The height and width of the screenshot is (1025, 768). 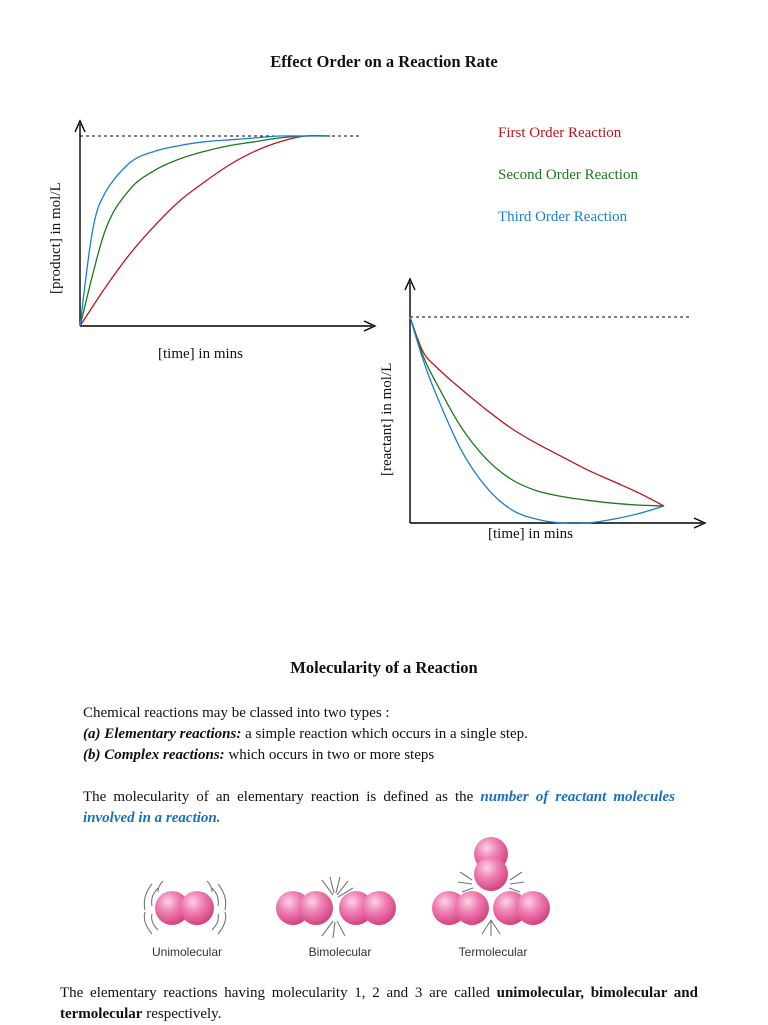 I want to click on unimolecular-label: Unimolecular, so click(x=187, y=952).